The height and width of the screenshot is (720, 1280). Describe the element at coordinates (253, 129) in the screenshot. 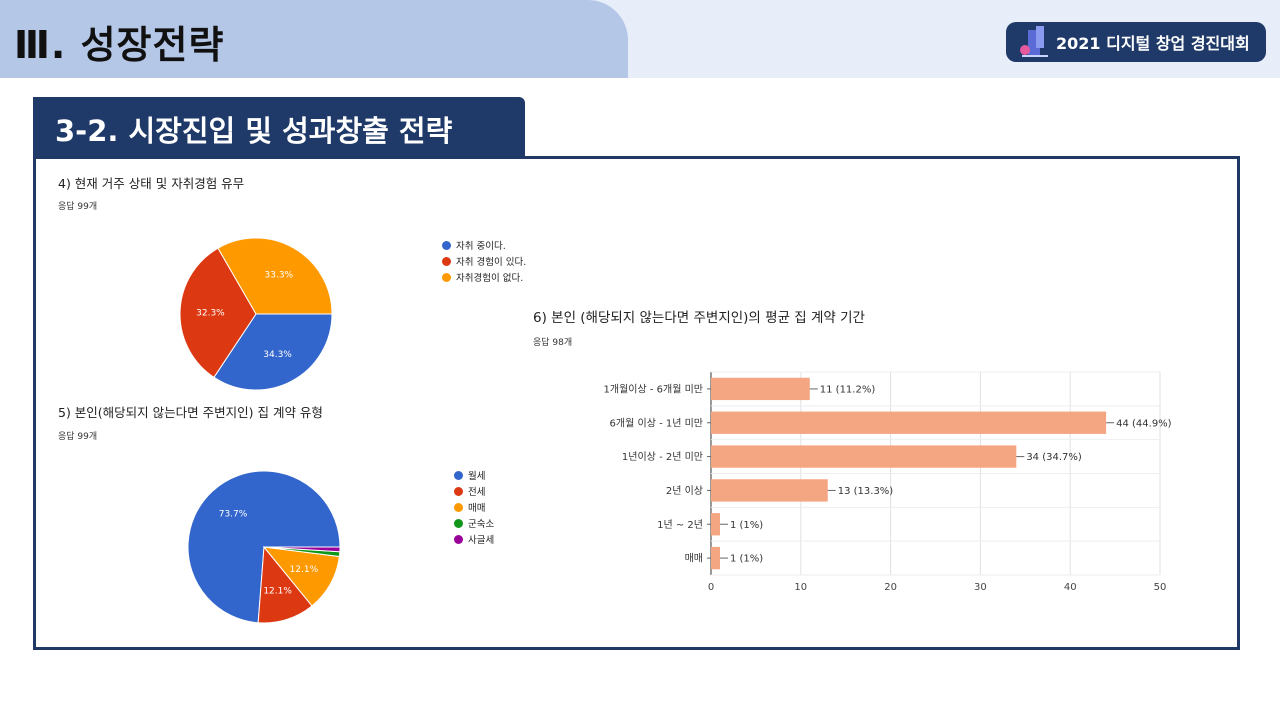

I see `subtitle: 3-2. 시장진입 및 성과창출 전략` at that location.